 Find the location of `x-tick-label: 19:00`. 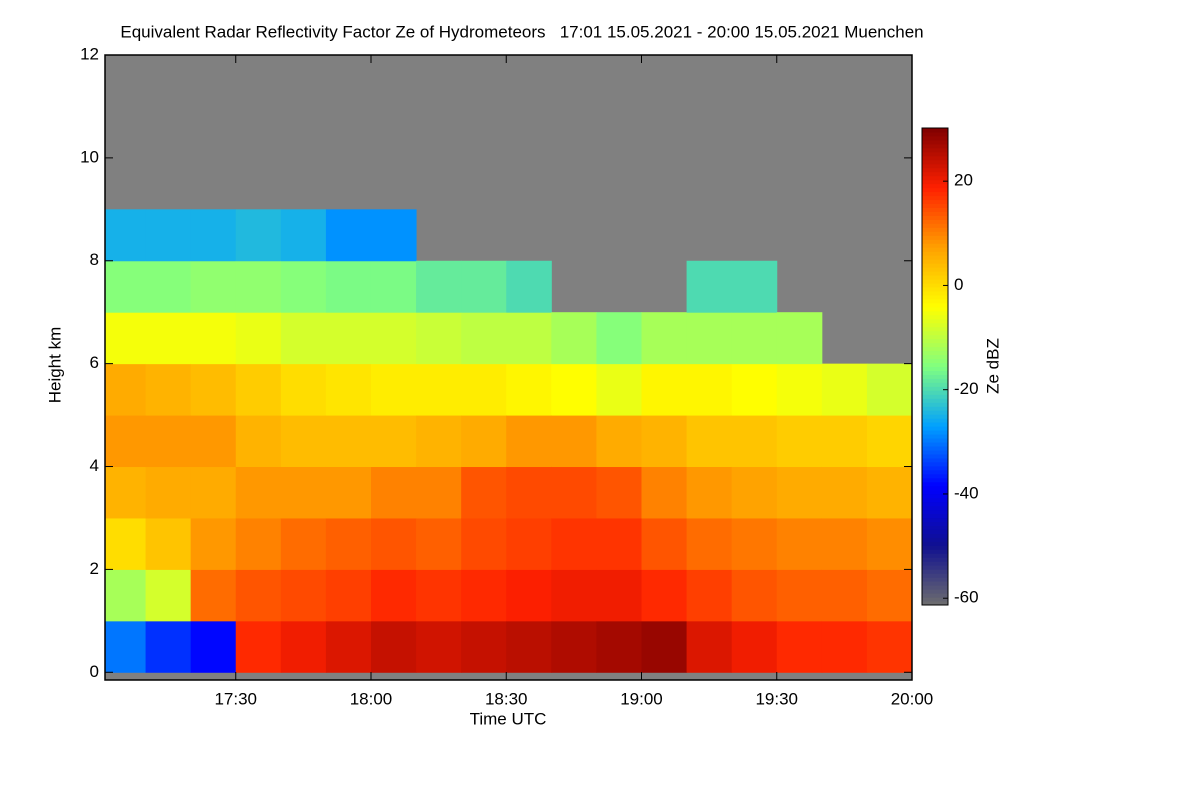

x-tick-label: 19:00 is located at coordinates (641, 698).